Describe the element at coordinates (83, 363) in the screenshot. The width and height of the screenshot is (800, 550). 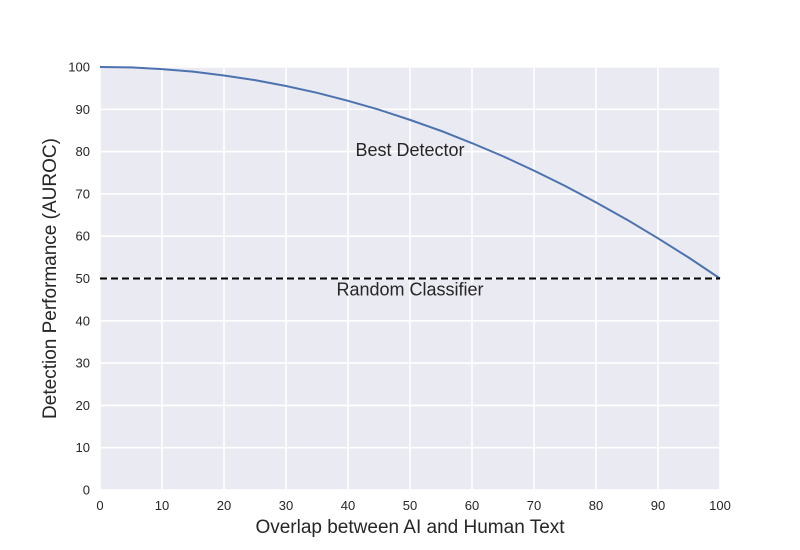
I see `y-tick-label: 30` at that location.